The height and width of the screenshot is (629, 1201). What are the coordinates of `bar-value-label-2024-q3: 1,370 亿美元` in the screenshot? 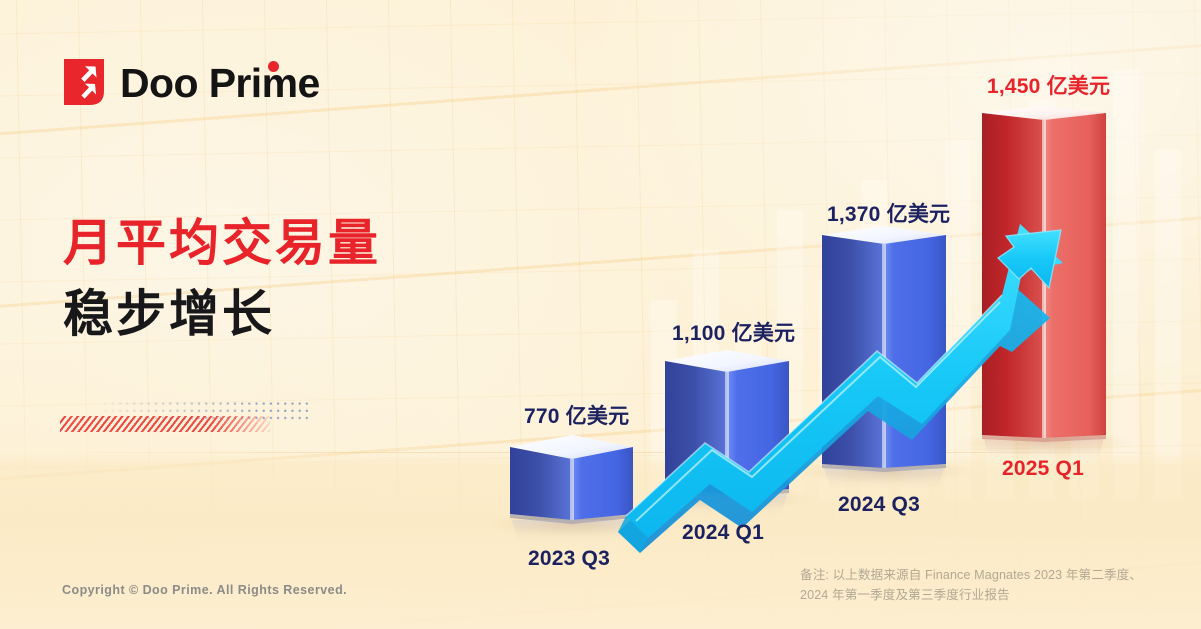 It's located at (889, 214).